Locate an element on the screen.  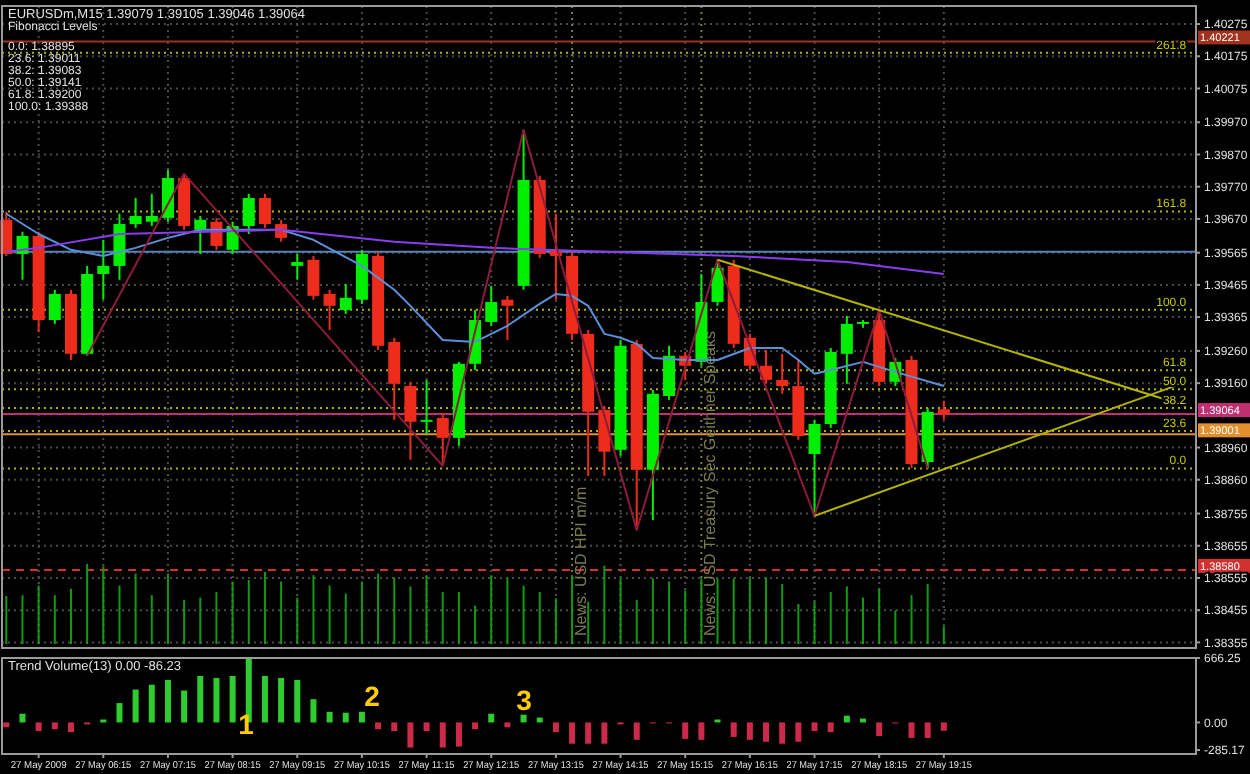
ref-line-label: News: USD HPI m/m is located at coordinates (581, 560).